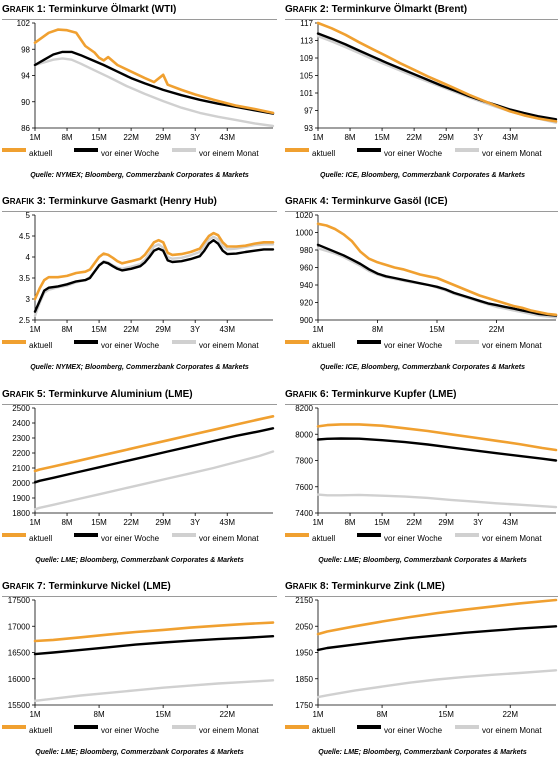 The height and width of the screenshot is (770, 558). Describe the element at coordinates (19, 626) in the screenshot. I see `y-tick-label: 17000` at that location.